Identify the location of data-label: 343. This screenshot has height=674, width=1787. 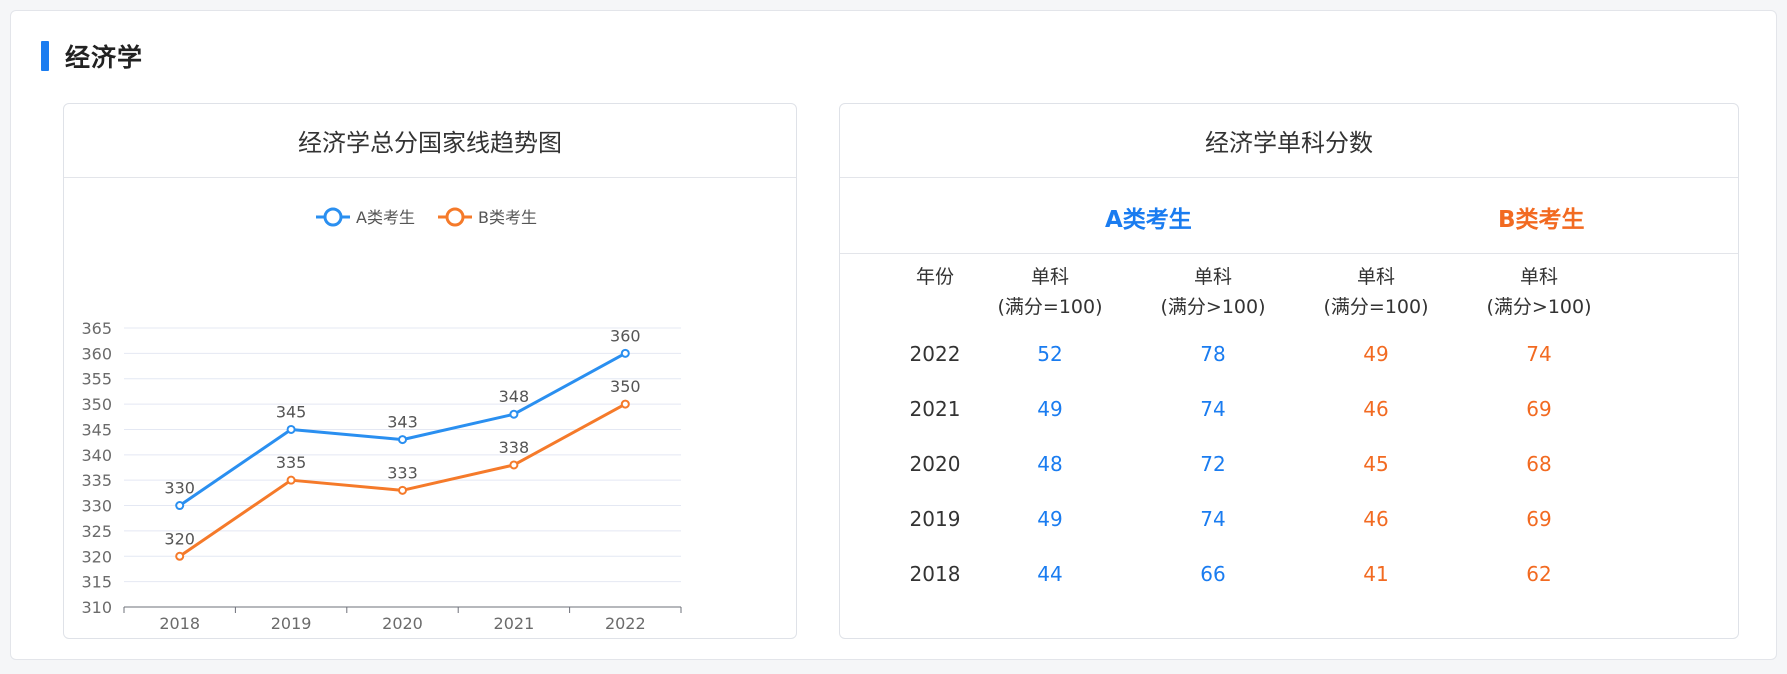
(402, 422).